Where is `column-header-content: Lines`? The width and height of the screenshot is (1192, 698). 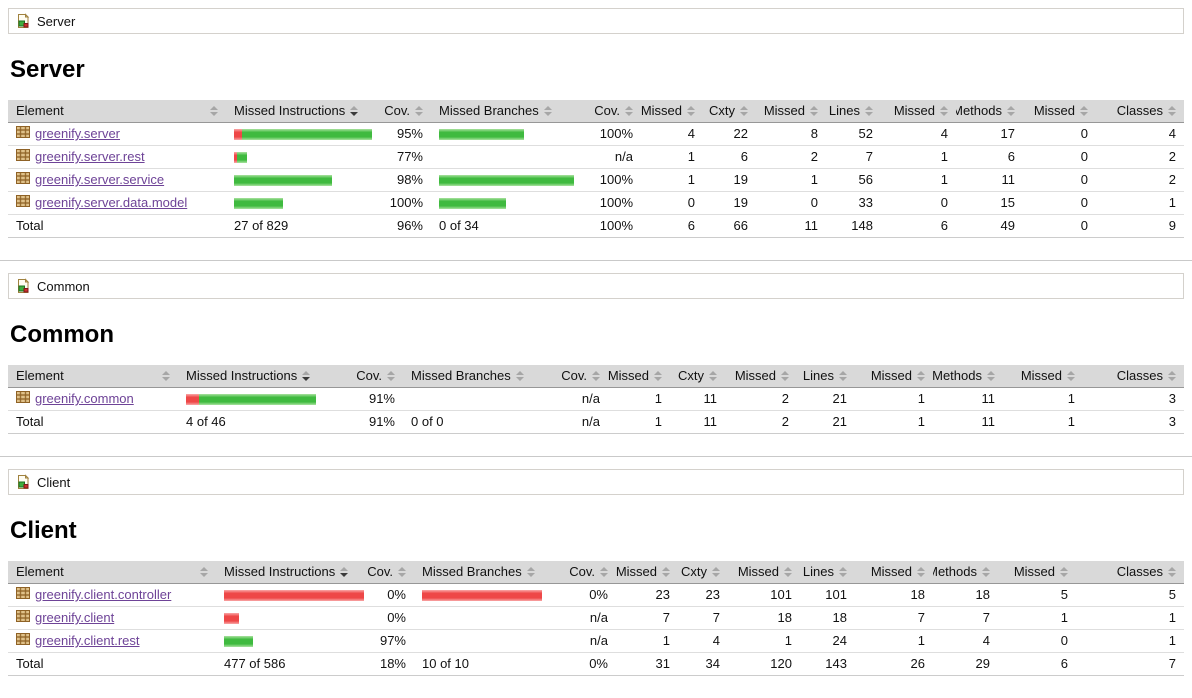
column-header-content: Lines is located at coordinates (825, 572).